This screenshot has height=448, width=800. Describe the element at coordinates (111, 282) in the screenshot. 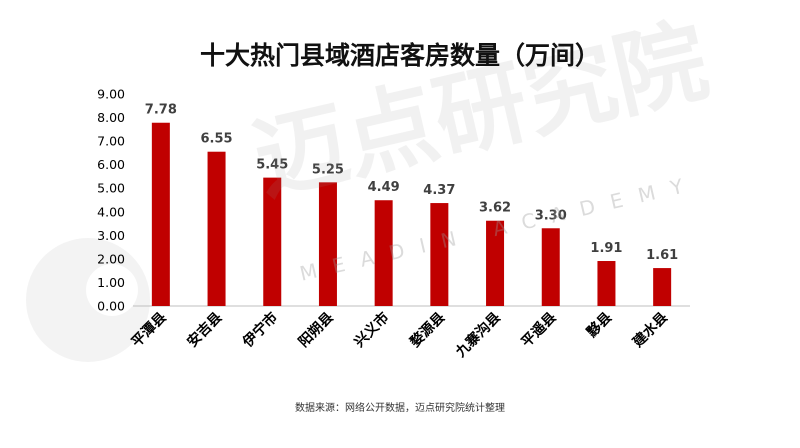

I see `y-tick-label: 1.00` at that location.